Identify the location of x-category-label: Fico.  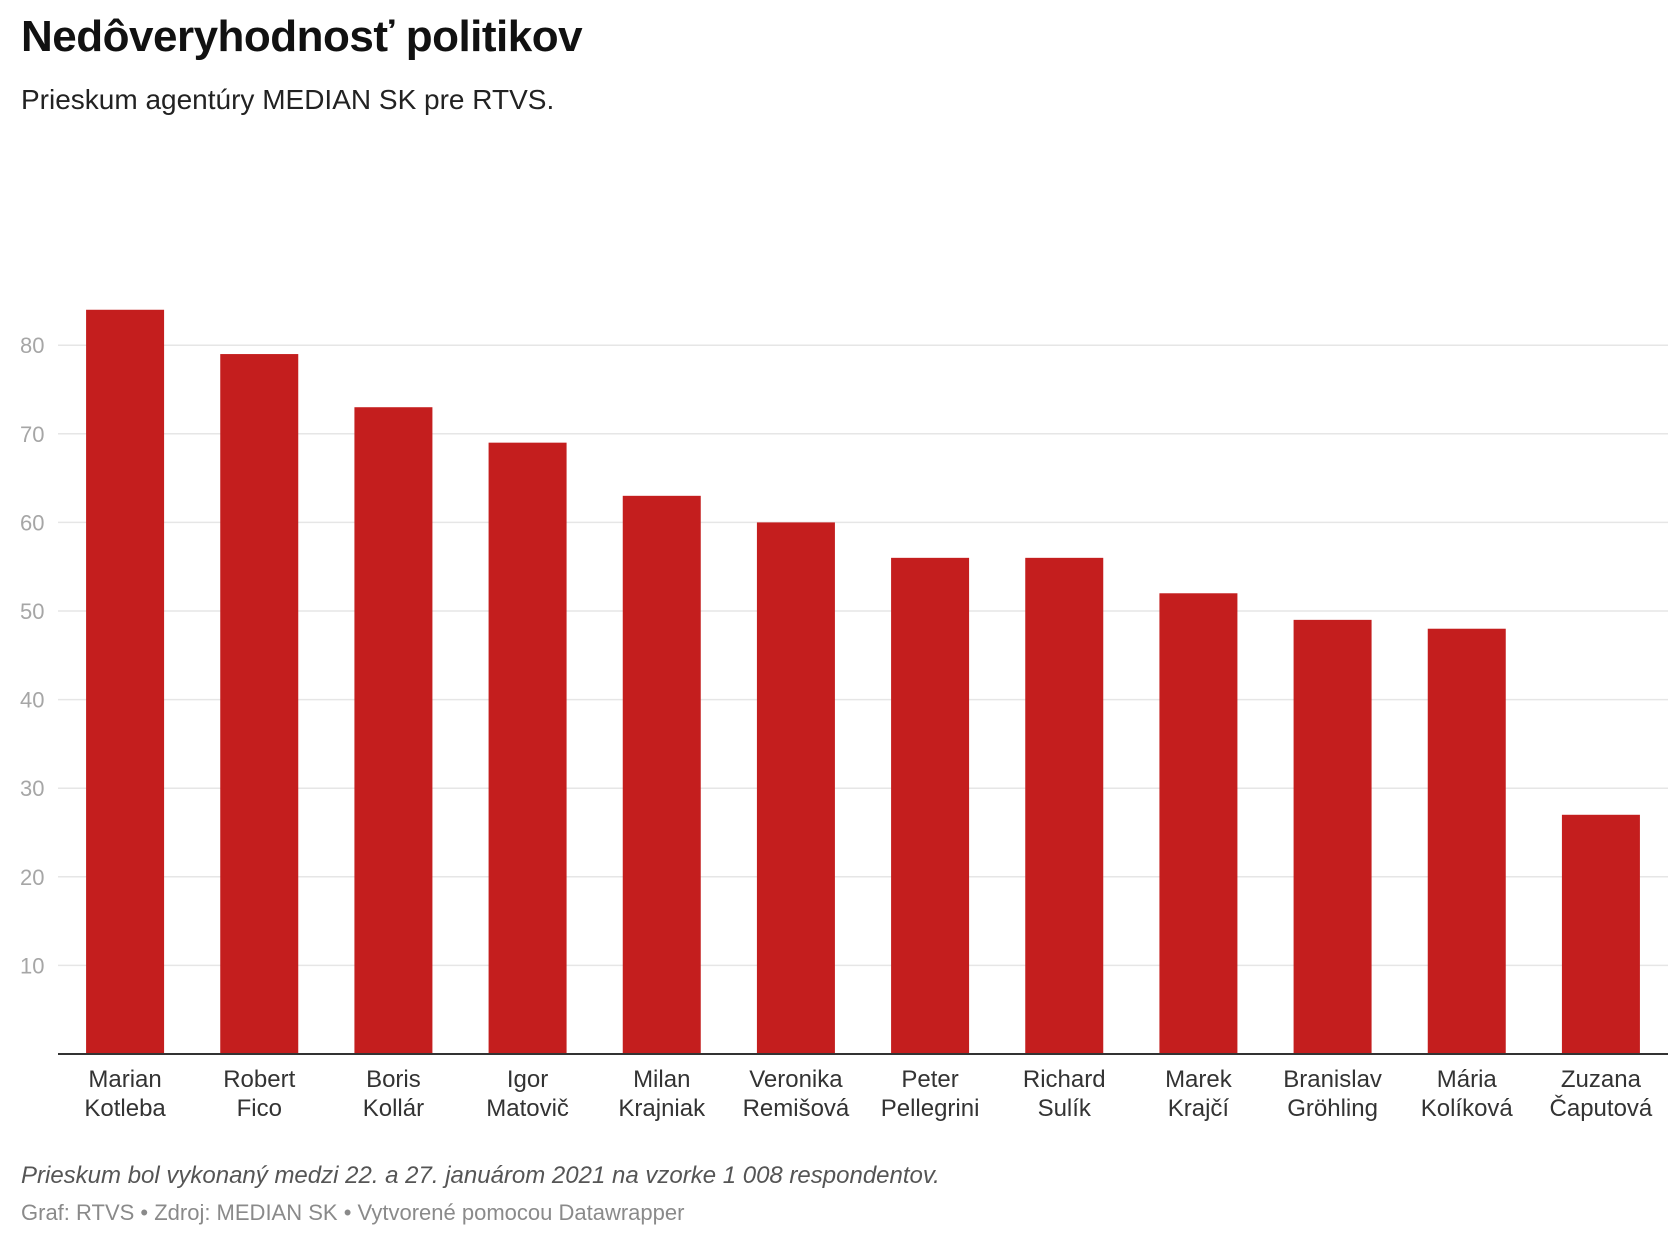
(259, 1108).